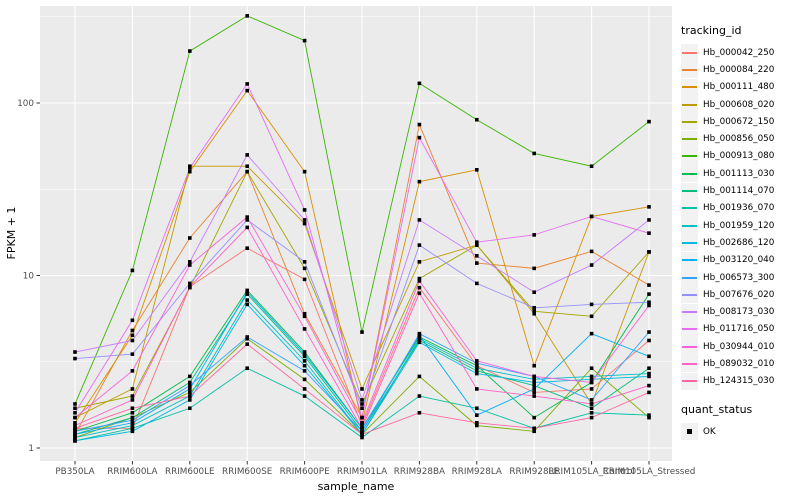  I want to click on legend-item: Hb_124315_030, so click(740, 381).